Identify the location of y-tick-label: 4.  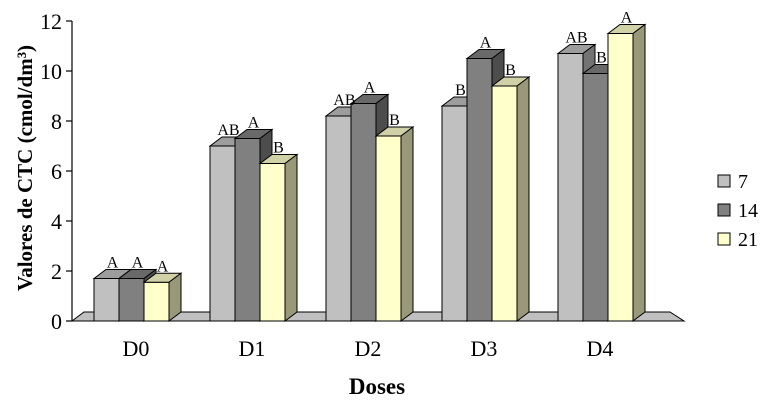
(56, 221).